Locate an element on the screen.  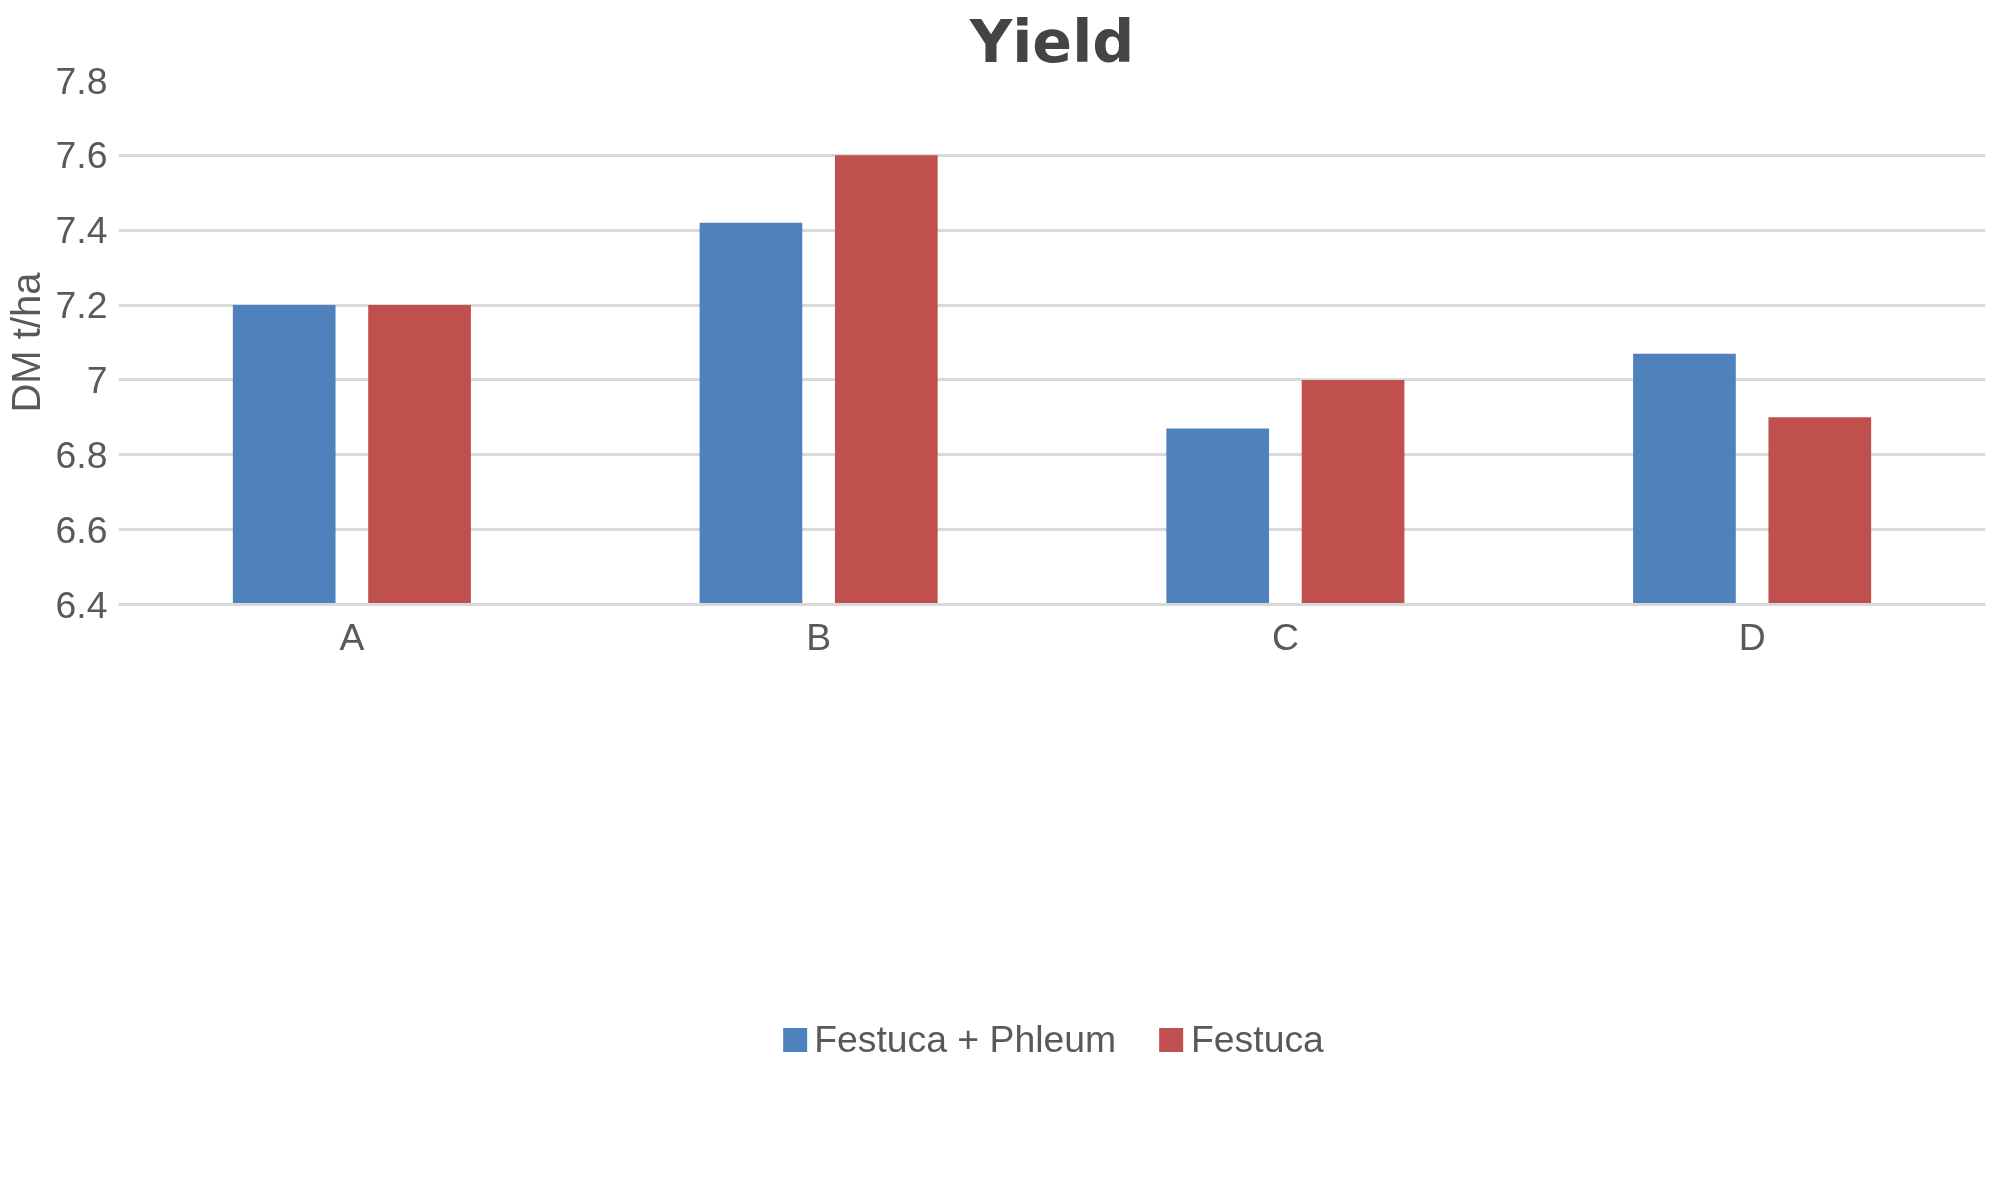
y-tick-label: 7.6 is located at coordinates (81, 155).